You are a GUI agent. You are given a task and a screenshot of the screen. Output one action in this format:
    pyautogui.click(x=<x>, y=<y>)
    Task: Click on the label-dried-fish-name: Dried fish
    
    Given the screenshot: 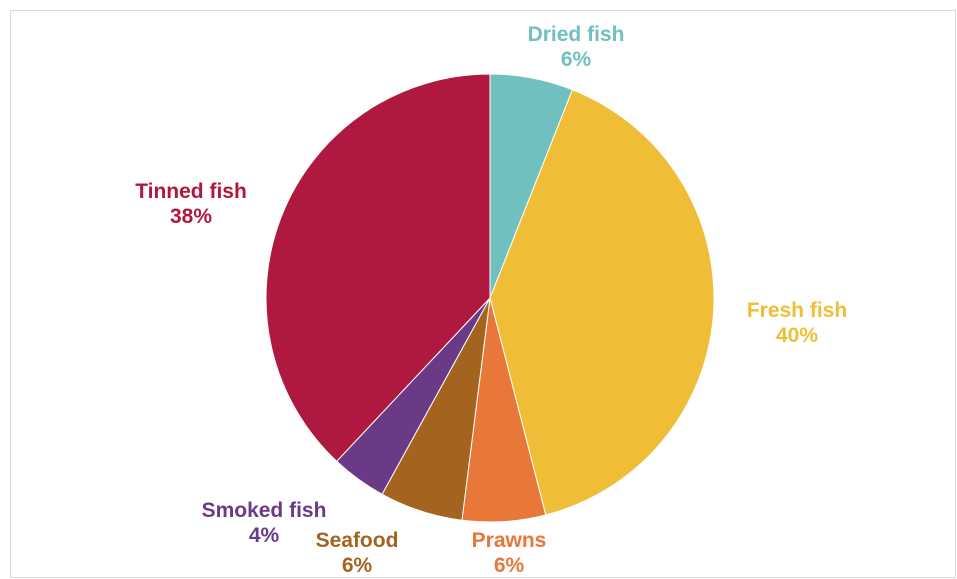 What is the action you would take?
    pyautogui.click(x=576, y=34)
    